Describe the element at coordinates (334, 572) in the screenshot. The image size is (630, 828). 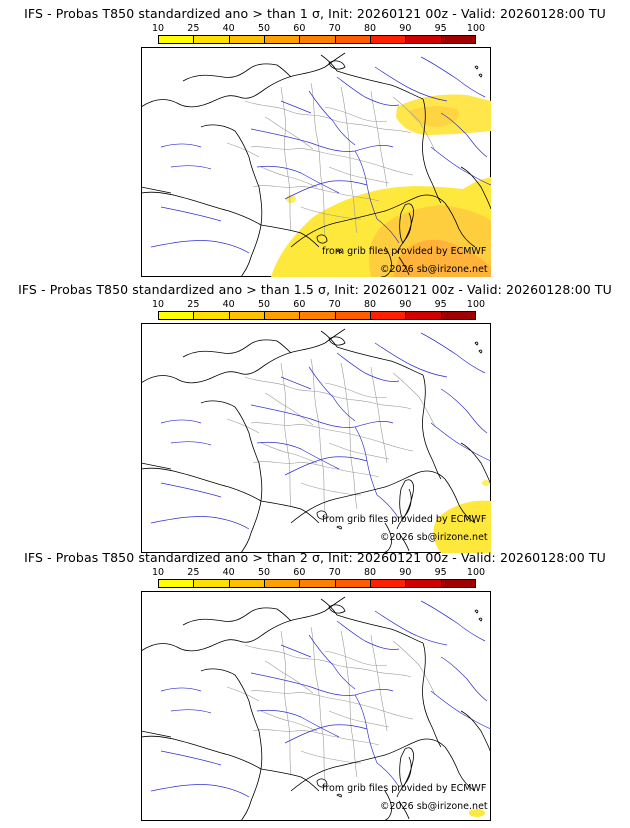
I see `colorbar-label: 70` at that location.